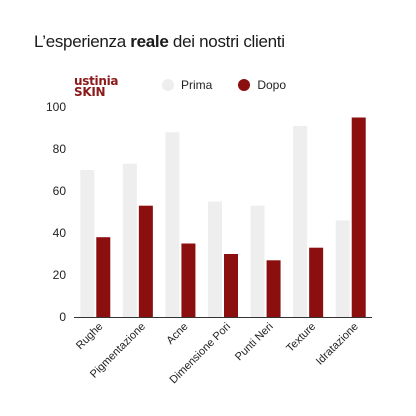 This screenshot has width=416, height=416. What do you see at coordinates (89, 336) in the screenshot?
I see `x-tick-label: Rughe` at bounding box center [89, 336].